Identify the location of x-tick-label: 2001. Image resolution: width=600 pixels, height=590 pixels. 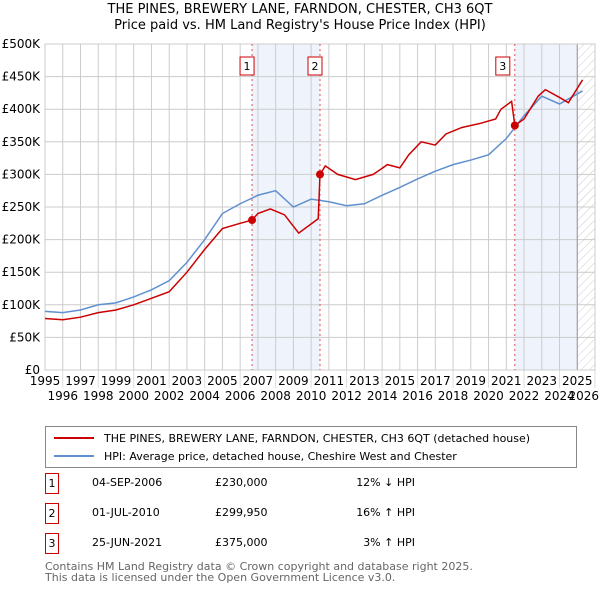
(151, 381).